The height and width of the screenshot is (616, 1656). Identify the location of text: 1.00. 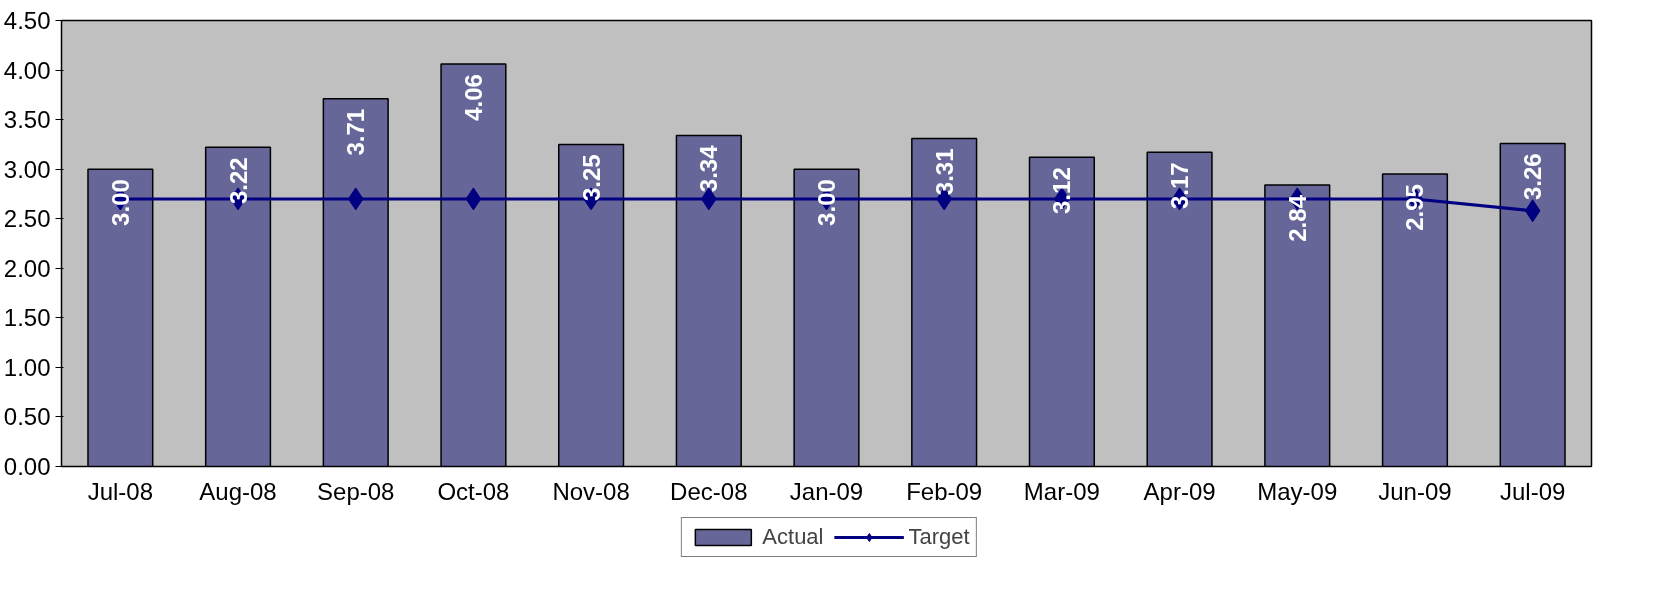
(27, 367).